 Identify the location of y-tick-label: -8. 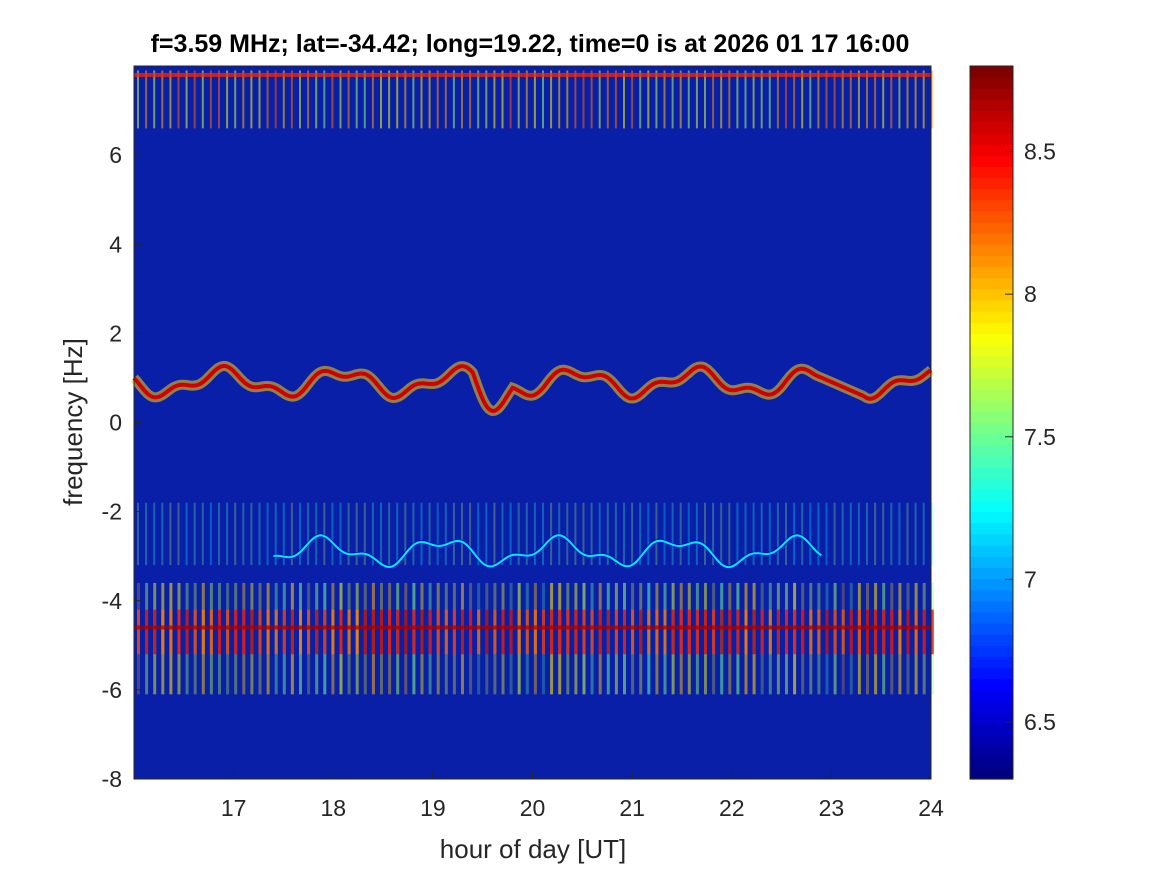
(112, 779).